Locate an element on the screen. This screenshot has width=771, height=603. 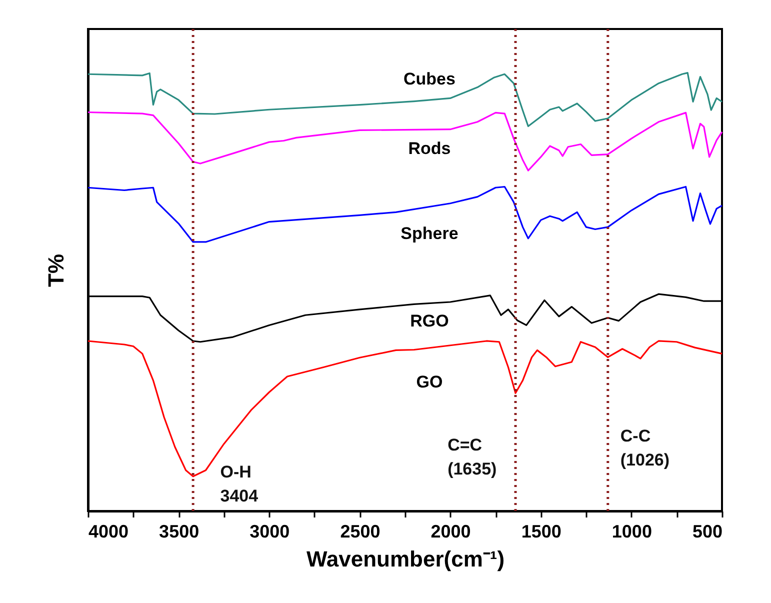
x-tick-label: 2000 is located at coordinates (450, 532).